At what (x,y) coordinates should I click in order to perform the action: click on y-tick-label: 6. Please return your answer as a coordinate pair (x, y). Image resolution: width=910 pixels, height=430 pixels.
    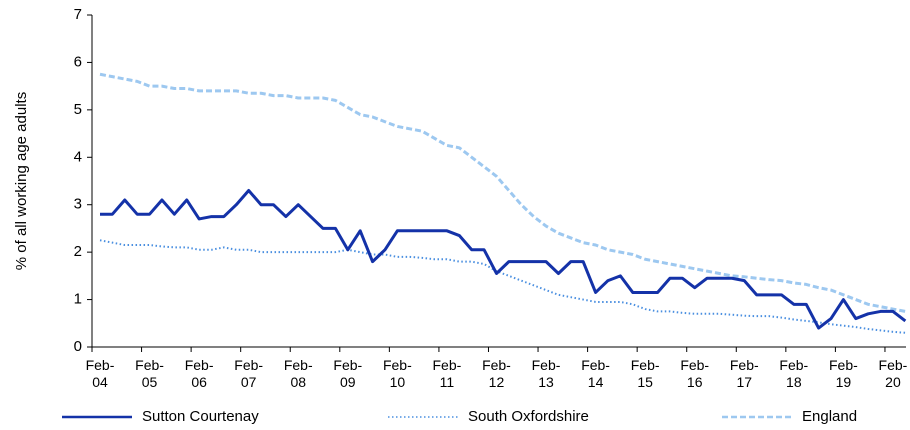
    Looking at the image, I should click on (78, 61).